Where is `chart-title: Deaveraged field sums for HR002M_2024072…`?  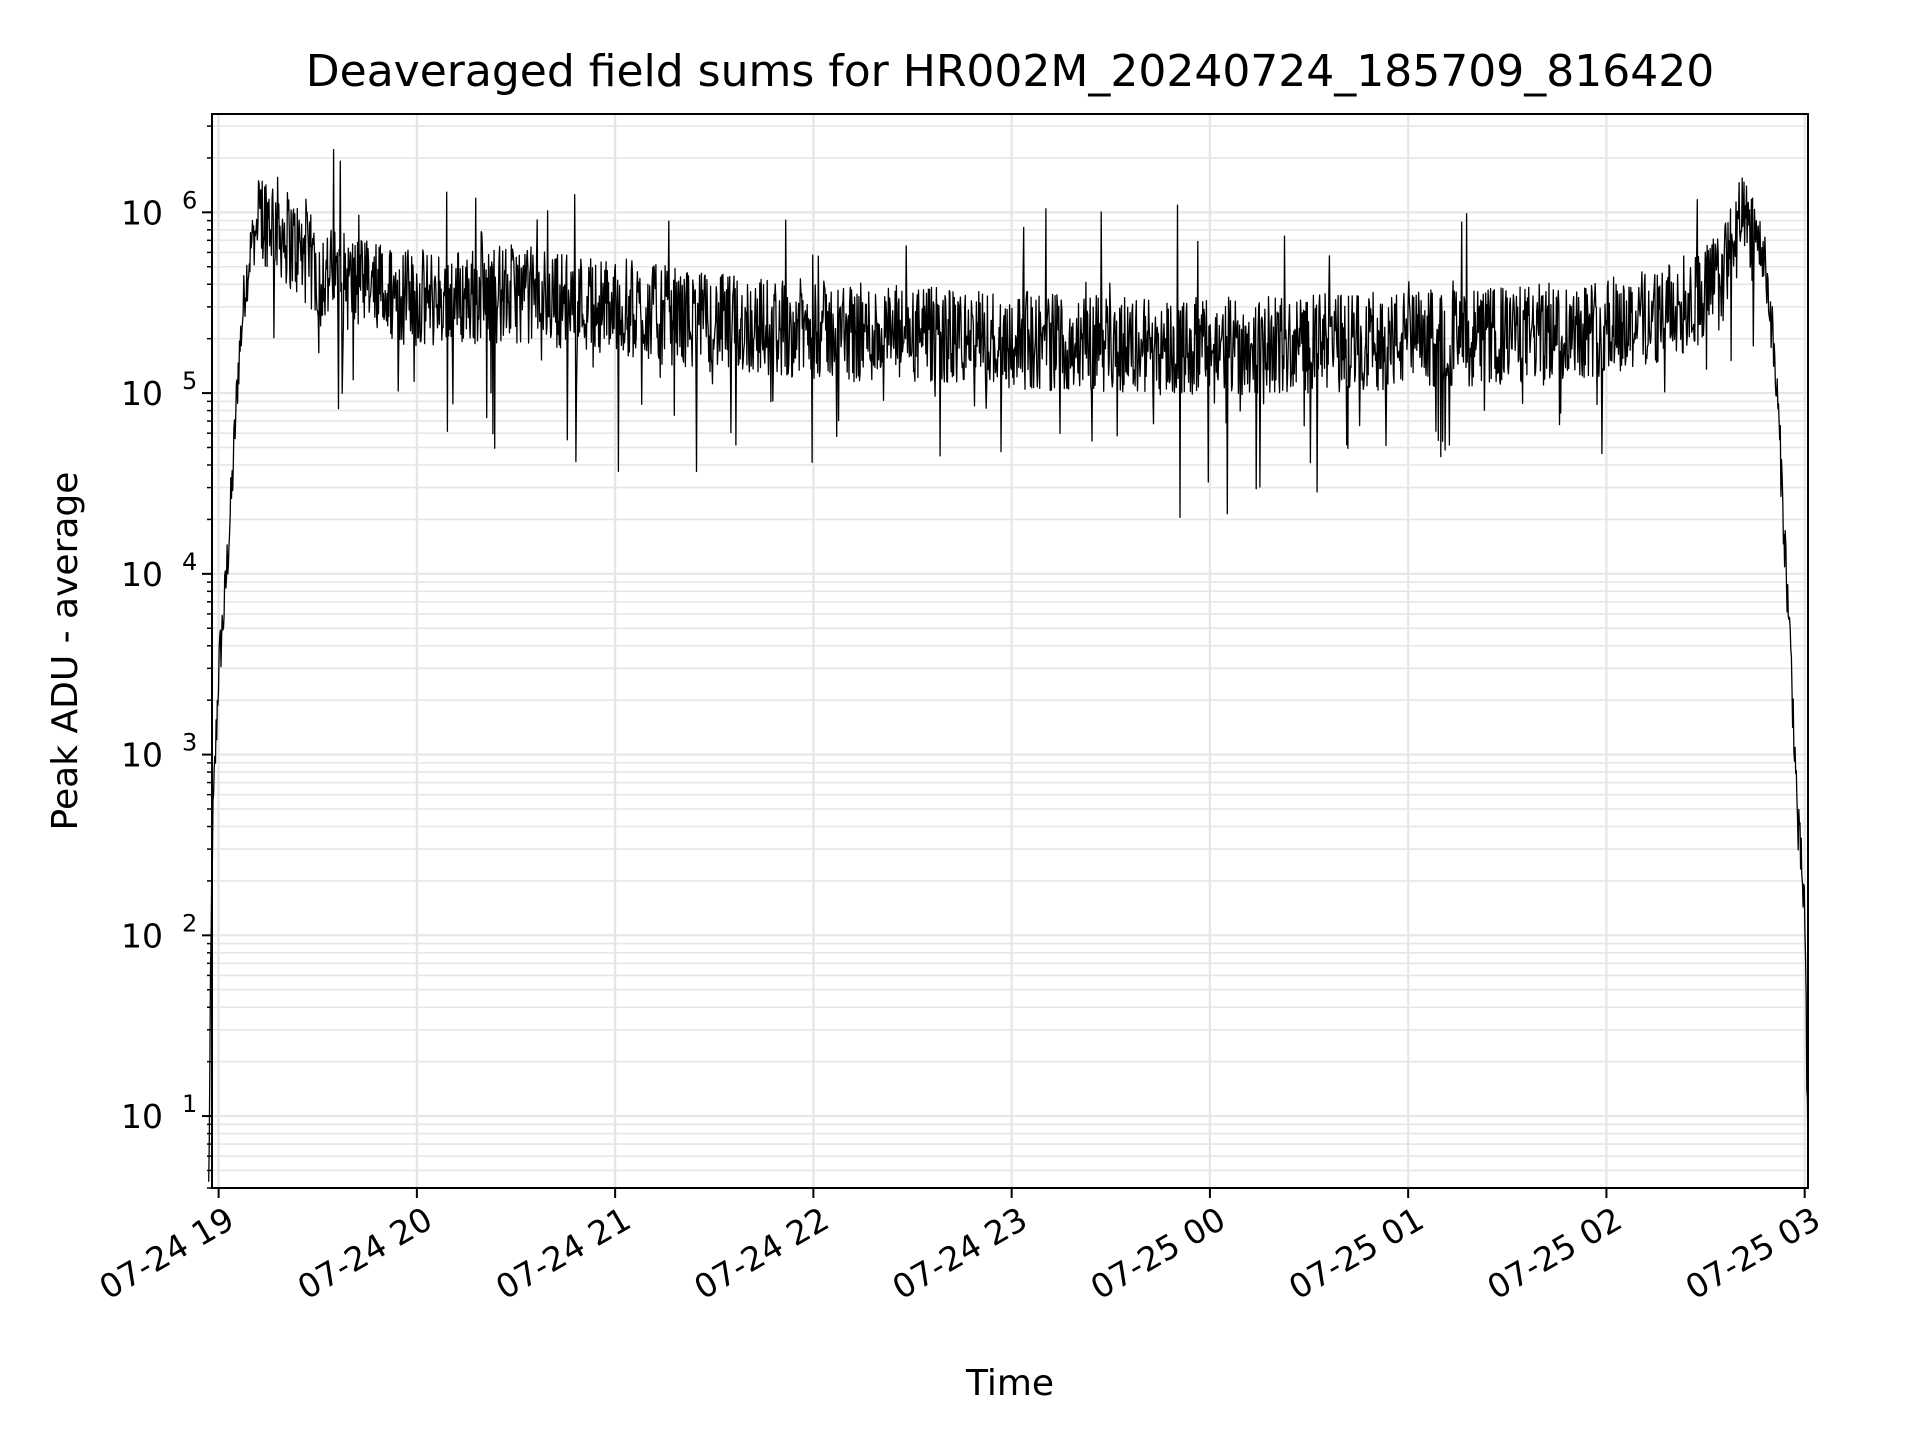 chart-title: Deaveraged field sums for HR002M_2024072… is located at coordinates (1010, 71).